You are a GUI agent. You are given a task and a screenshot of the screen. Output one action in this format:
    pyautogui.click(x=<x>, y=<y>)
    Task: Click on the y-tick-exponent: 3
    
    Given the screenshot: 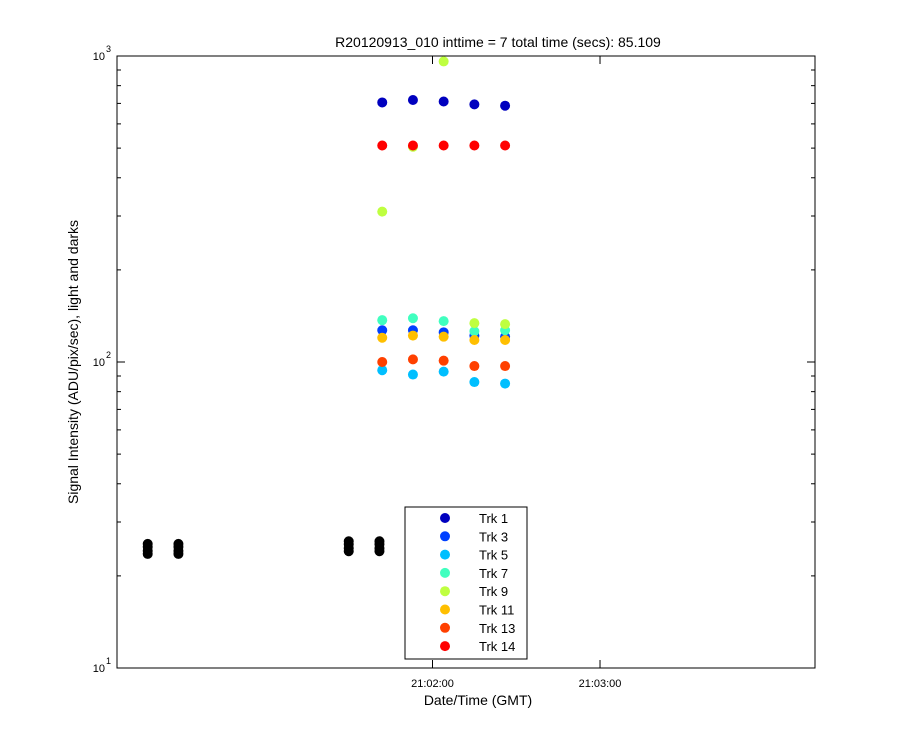 What is the action you would take?
    pyautogui.click(x=108, y=49)
    